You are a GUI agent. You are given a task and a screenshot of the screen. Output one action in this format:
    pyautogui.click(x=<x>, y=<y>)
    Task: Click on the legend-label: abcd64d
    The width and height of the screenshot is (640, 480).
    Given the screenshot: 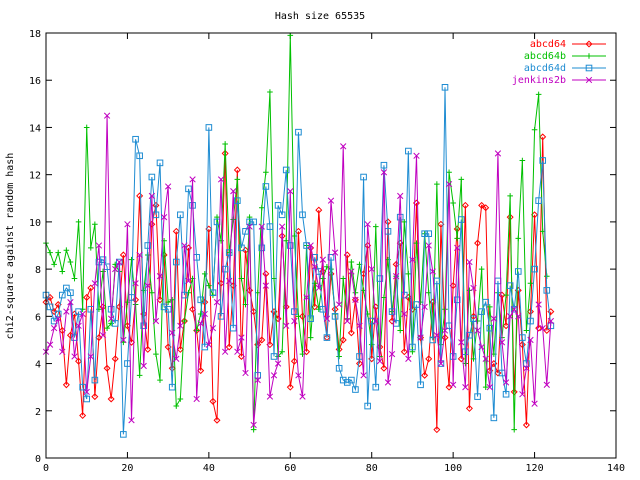 What is the action you would take?
    pyautogui.click(x=545, y=68)
    